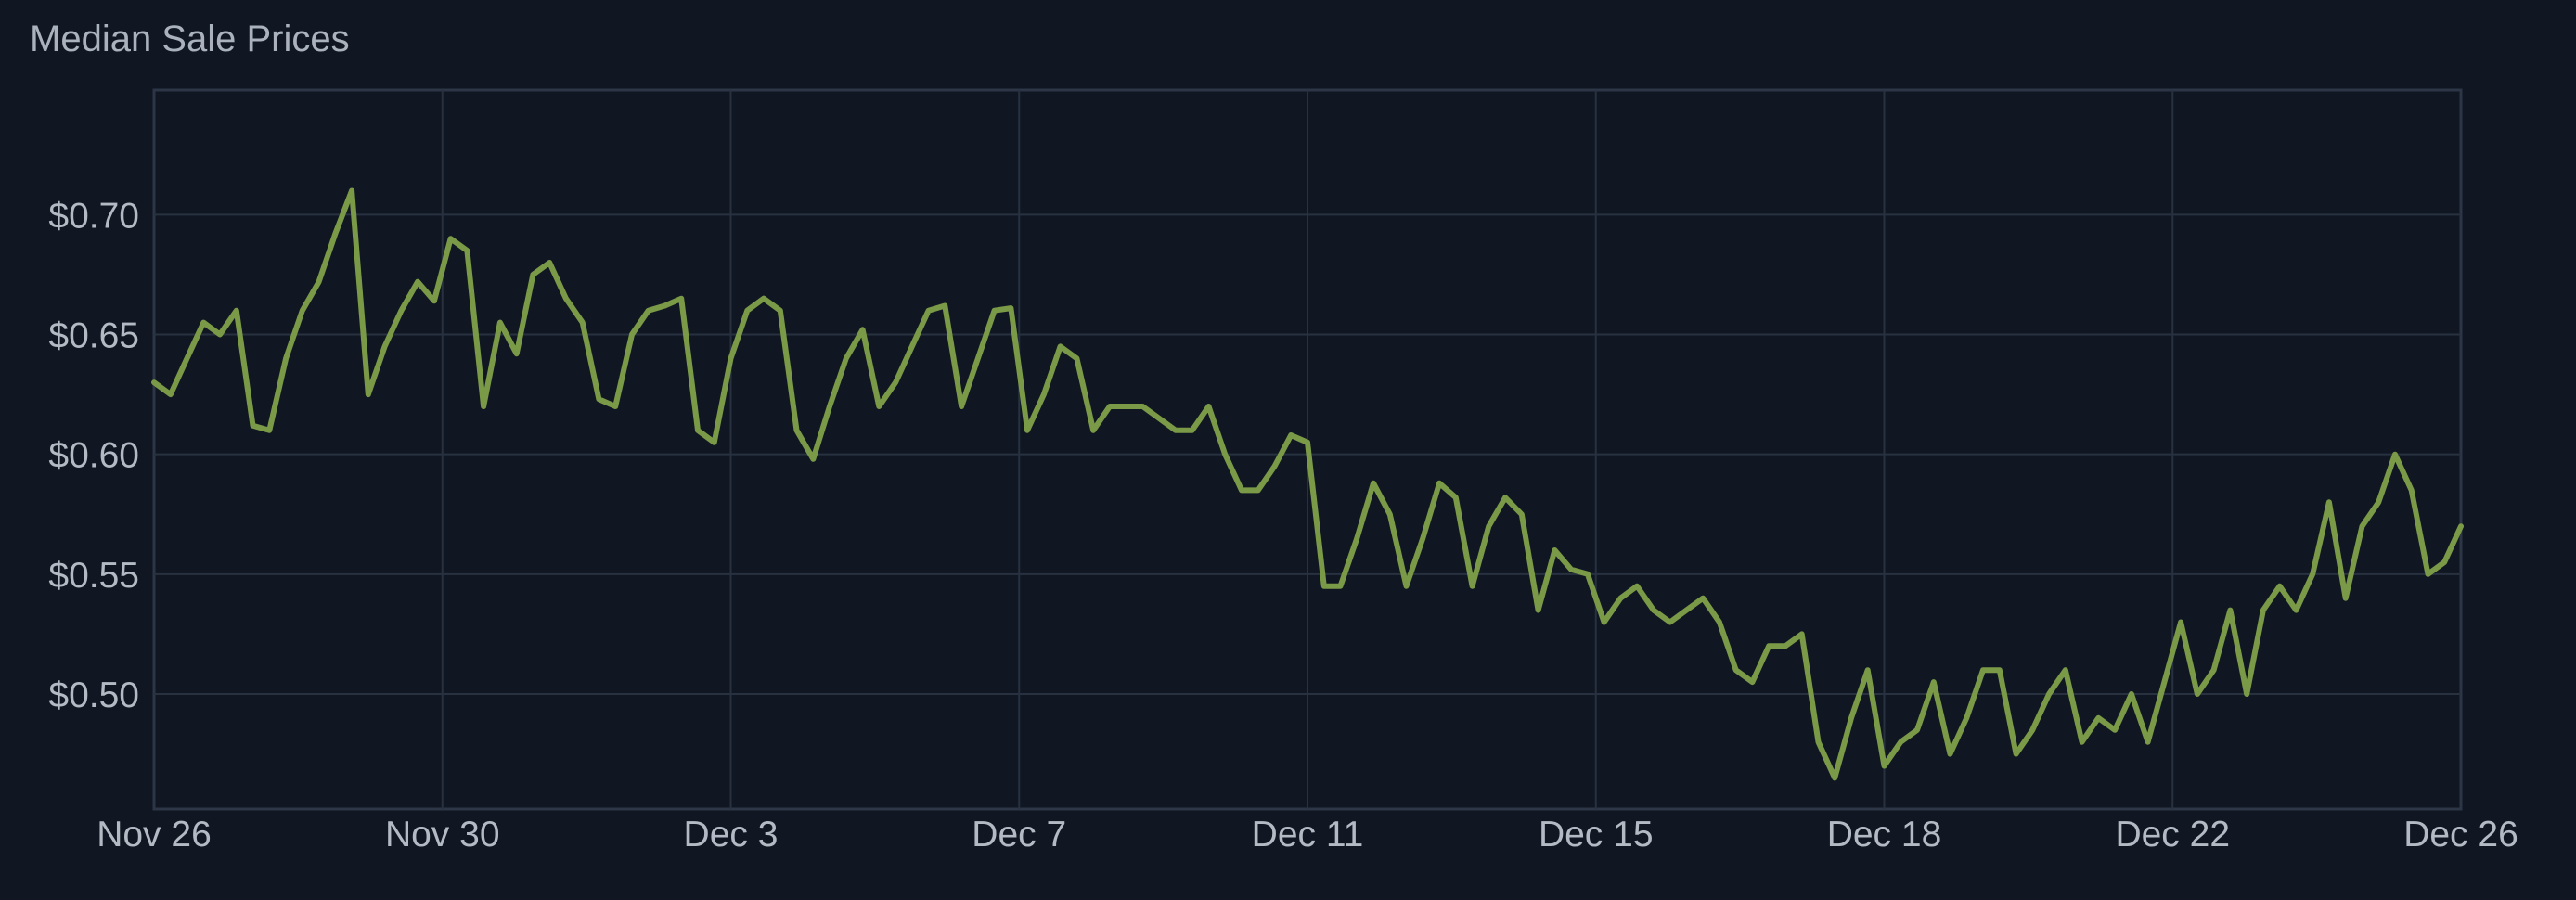 Image resolution: width=2576 pixels, height=900 pixels. Describe the element at coordinates (93, 216) in the screenshot. I see `y-tick-label: $0.70` at that location.